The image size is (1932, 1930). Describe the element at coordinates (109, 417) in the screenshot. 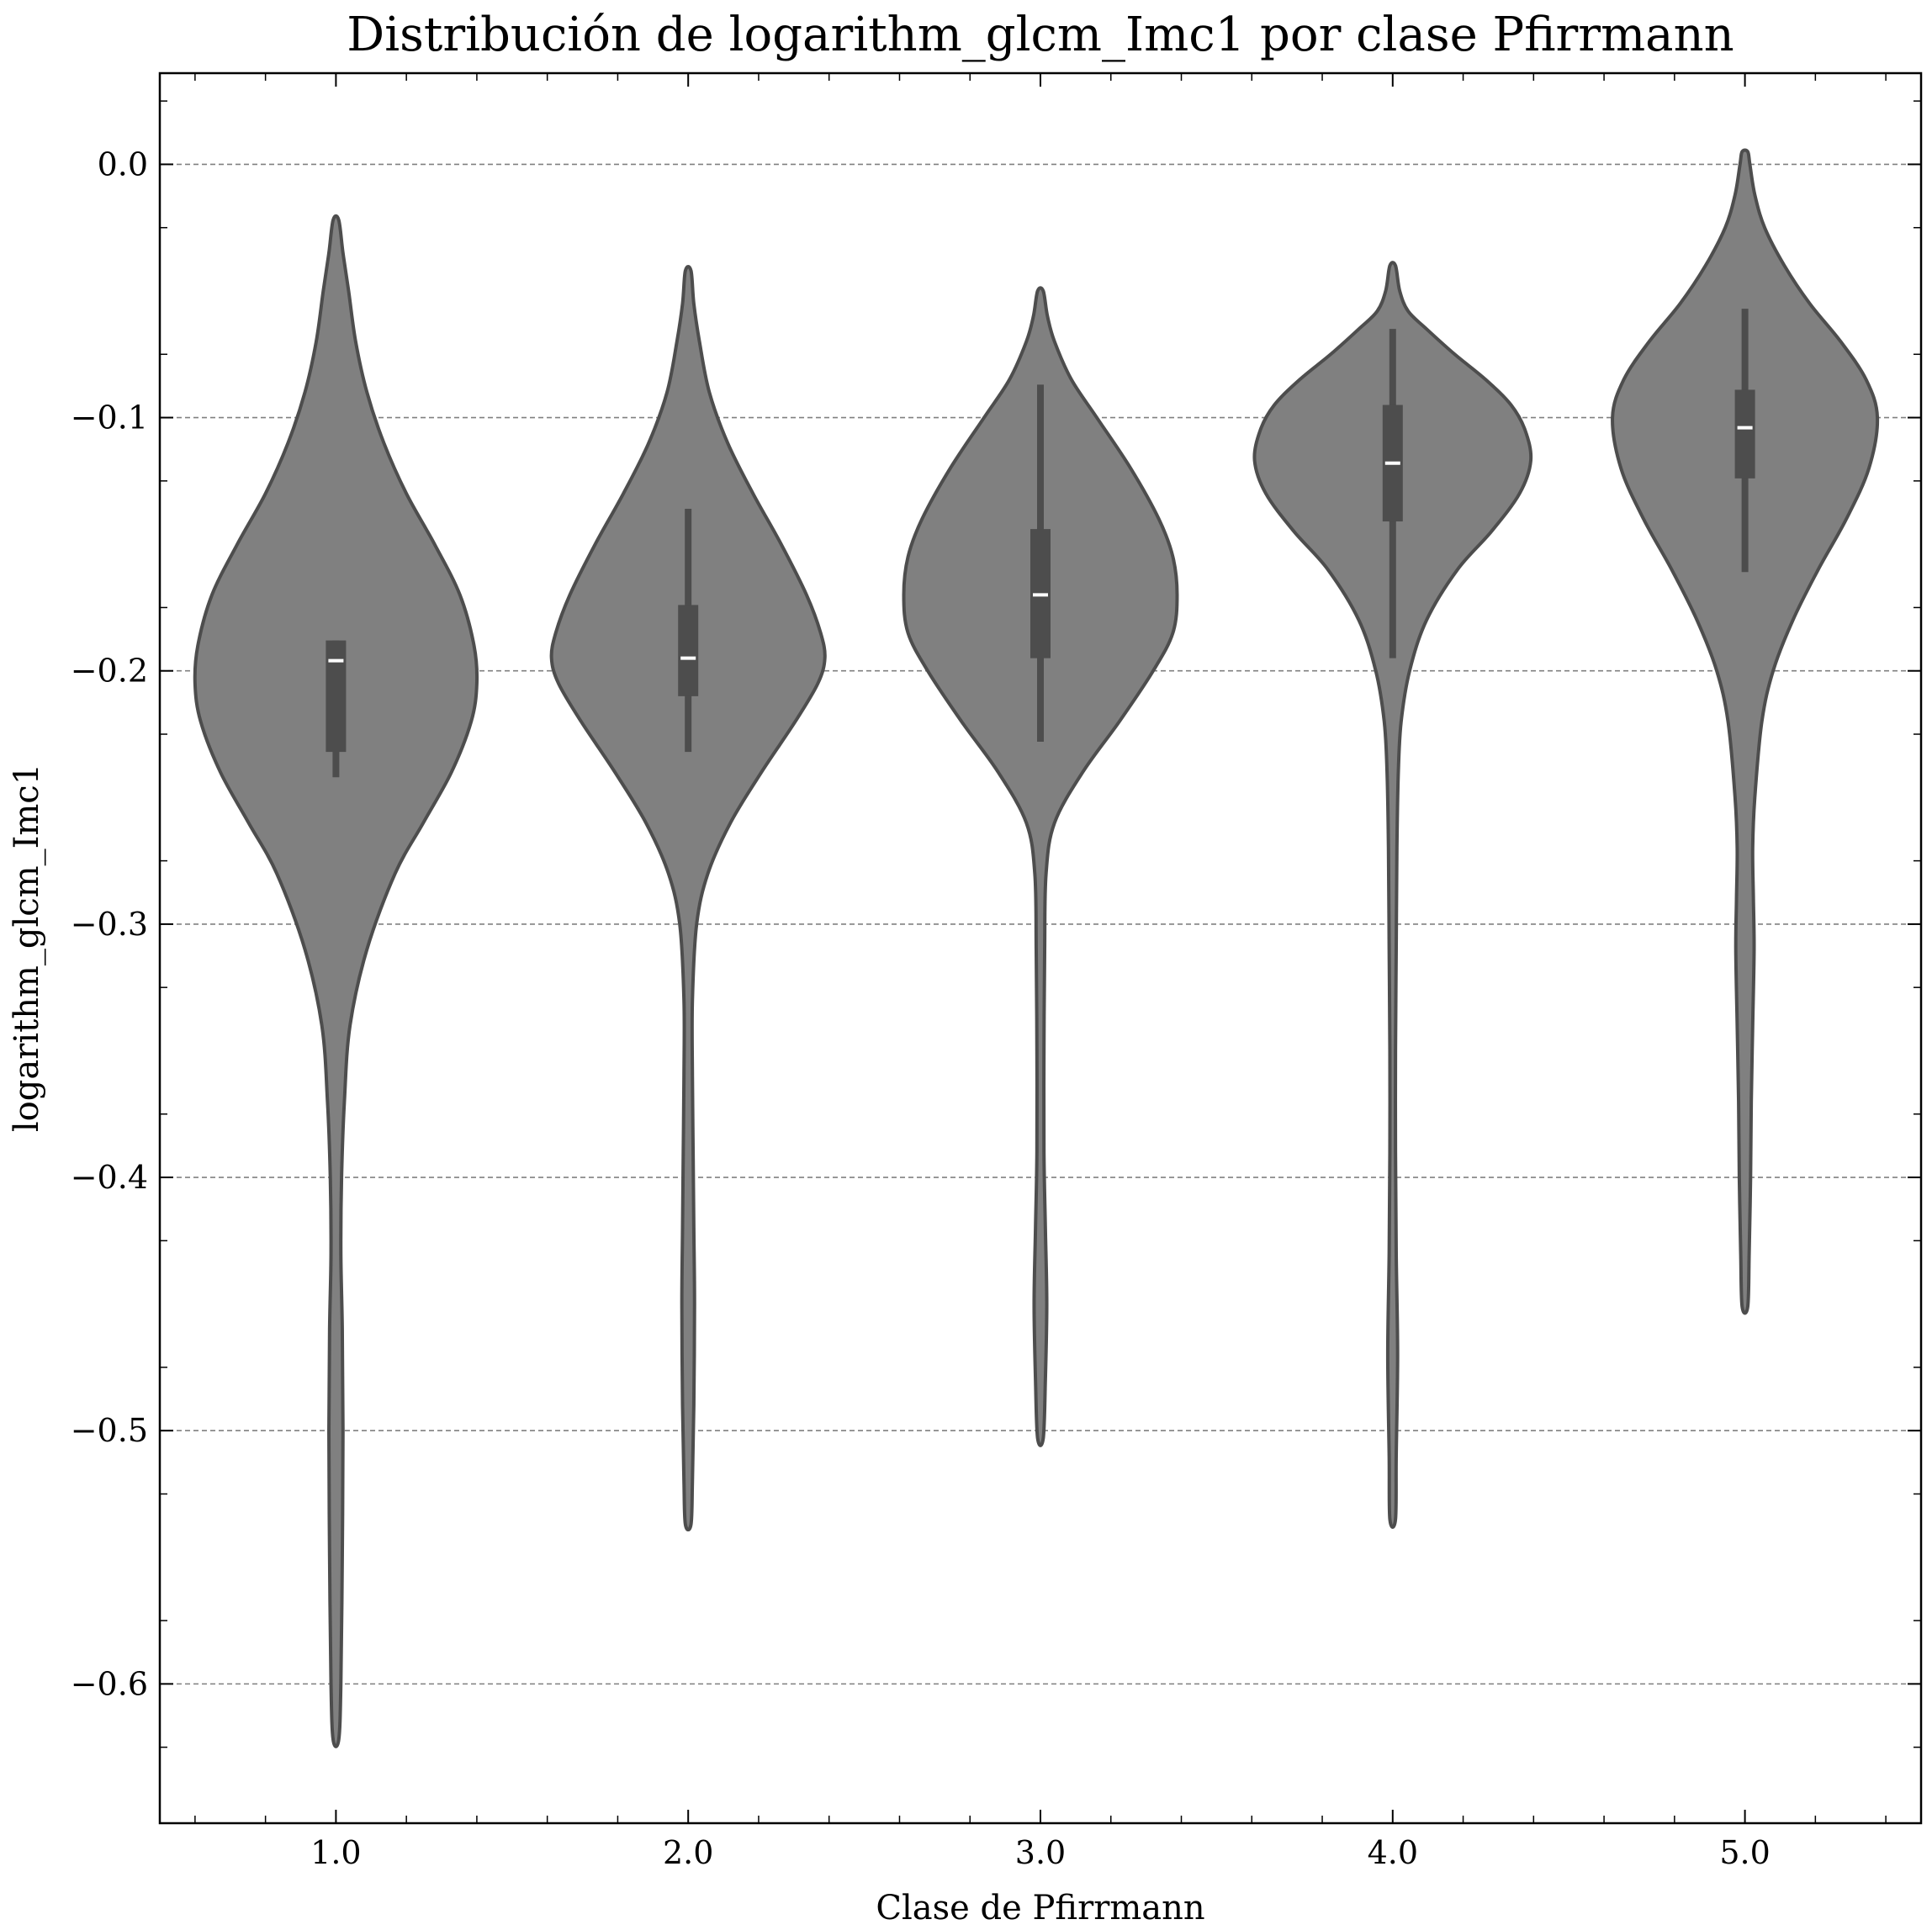

I see `y-tick-label: −0.1` at that location.